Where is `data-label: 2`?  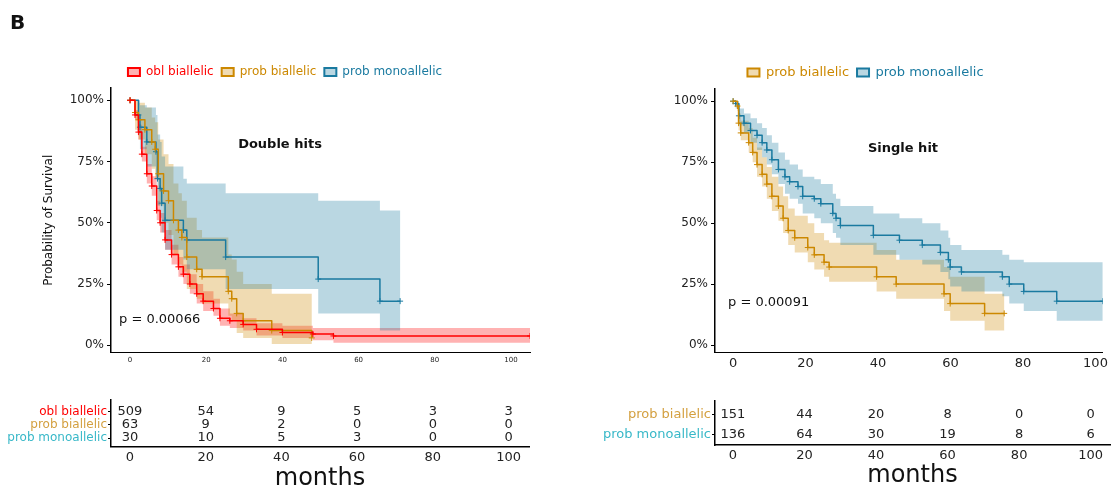
data-label: 2 is located at coordinates (281, 424).